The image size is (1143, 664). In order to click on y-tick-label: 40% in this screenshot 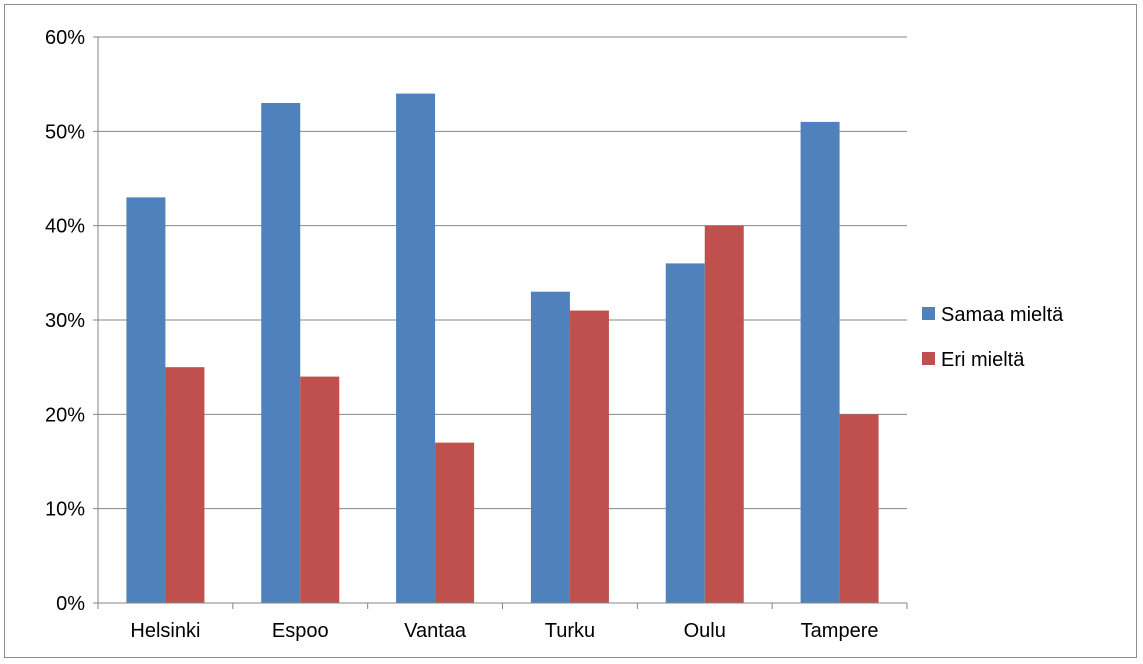, I will do `click(65, 227)`.